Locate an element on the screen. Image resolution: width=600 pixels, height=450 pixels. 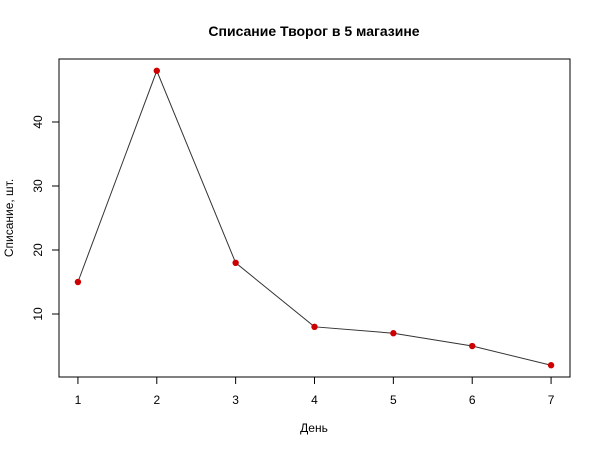
chart-title: Списание Творог в 5 магазине is located at coordinates (313, 31).